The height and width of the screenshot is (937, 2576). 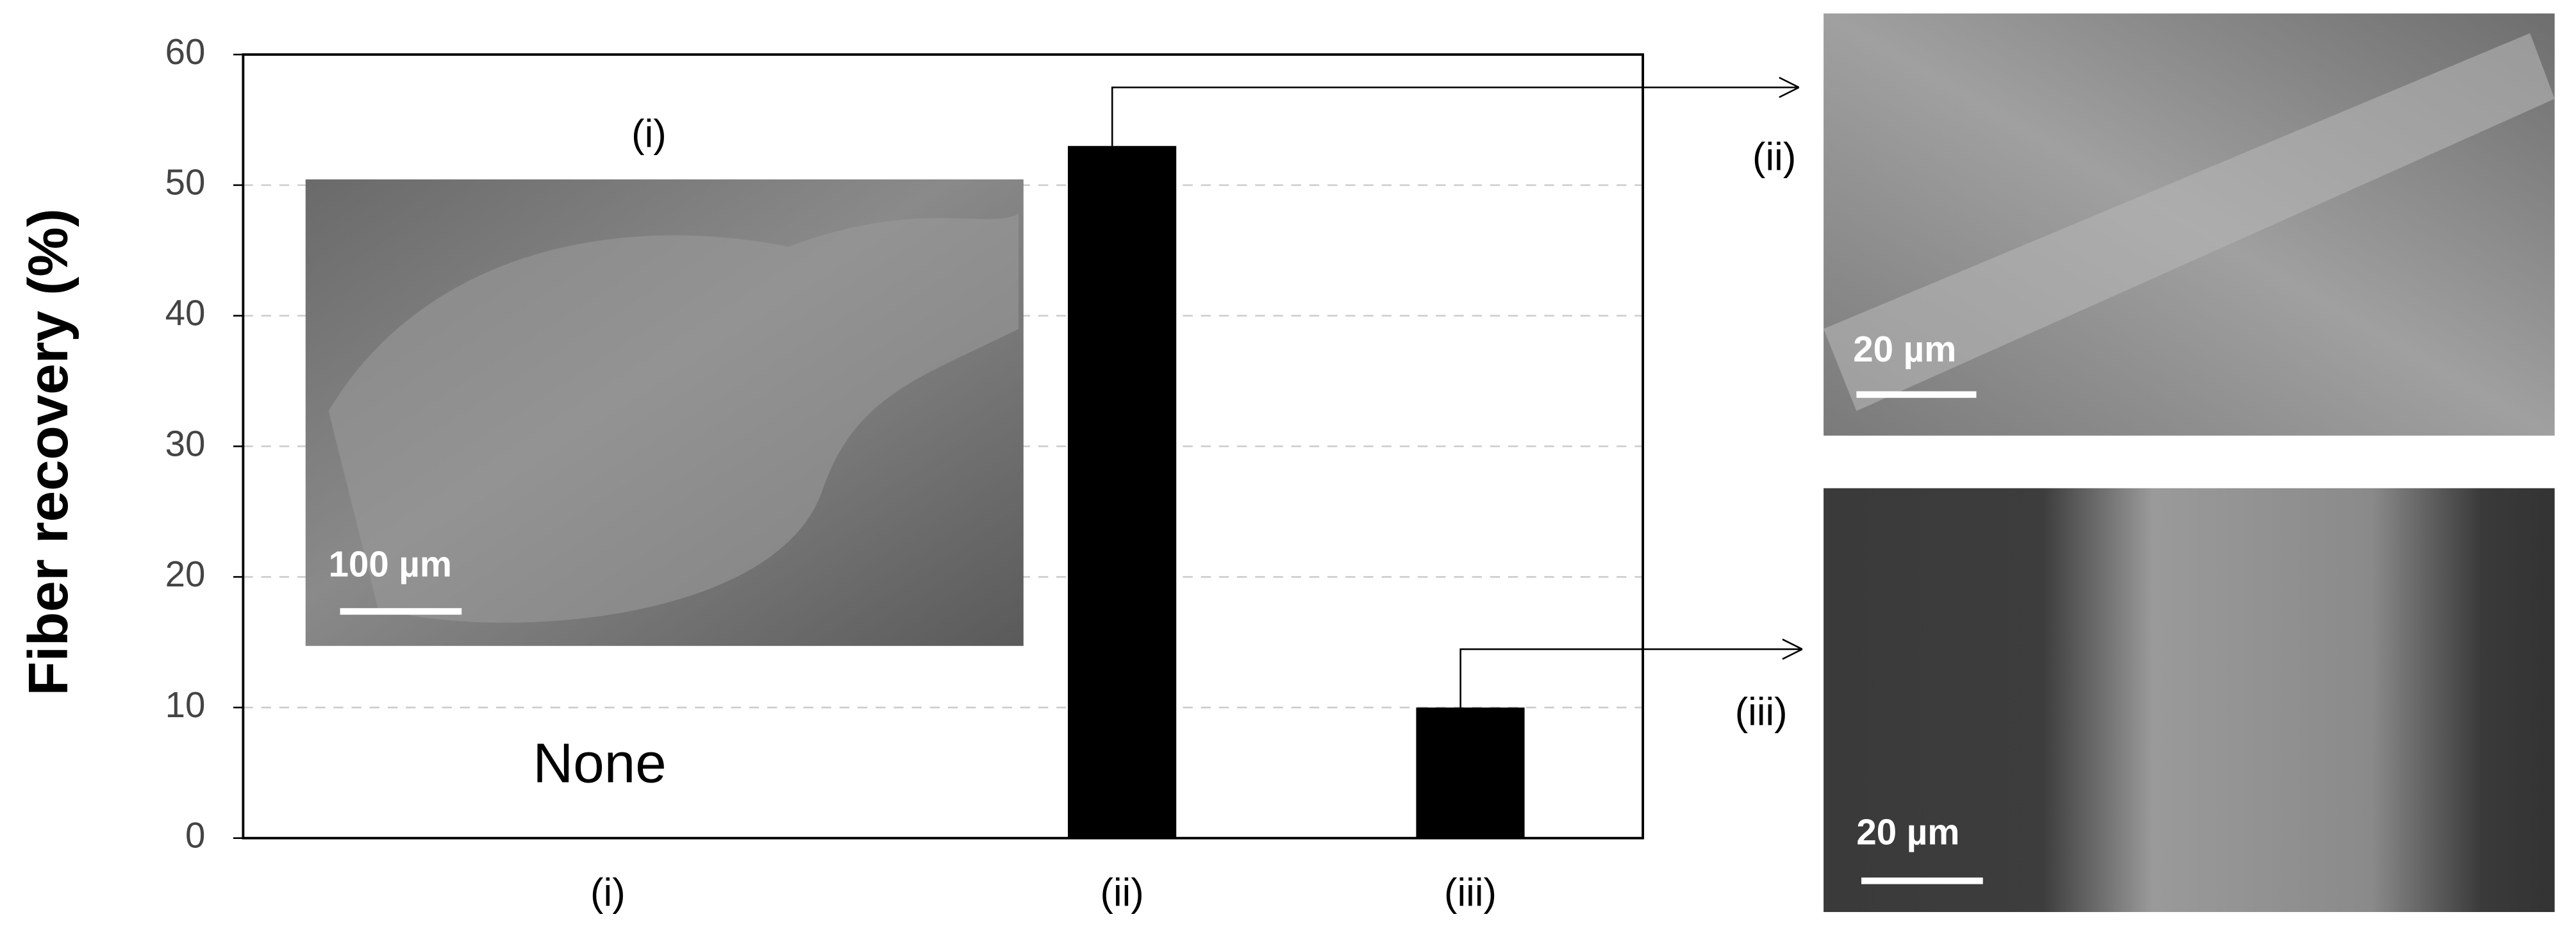 What do you see at coordinates (649, 134) in the screenshot?
I see `inset-label: (i)` at bounding box center [649, 134].